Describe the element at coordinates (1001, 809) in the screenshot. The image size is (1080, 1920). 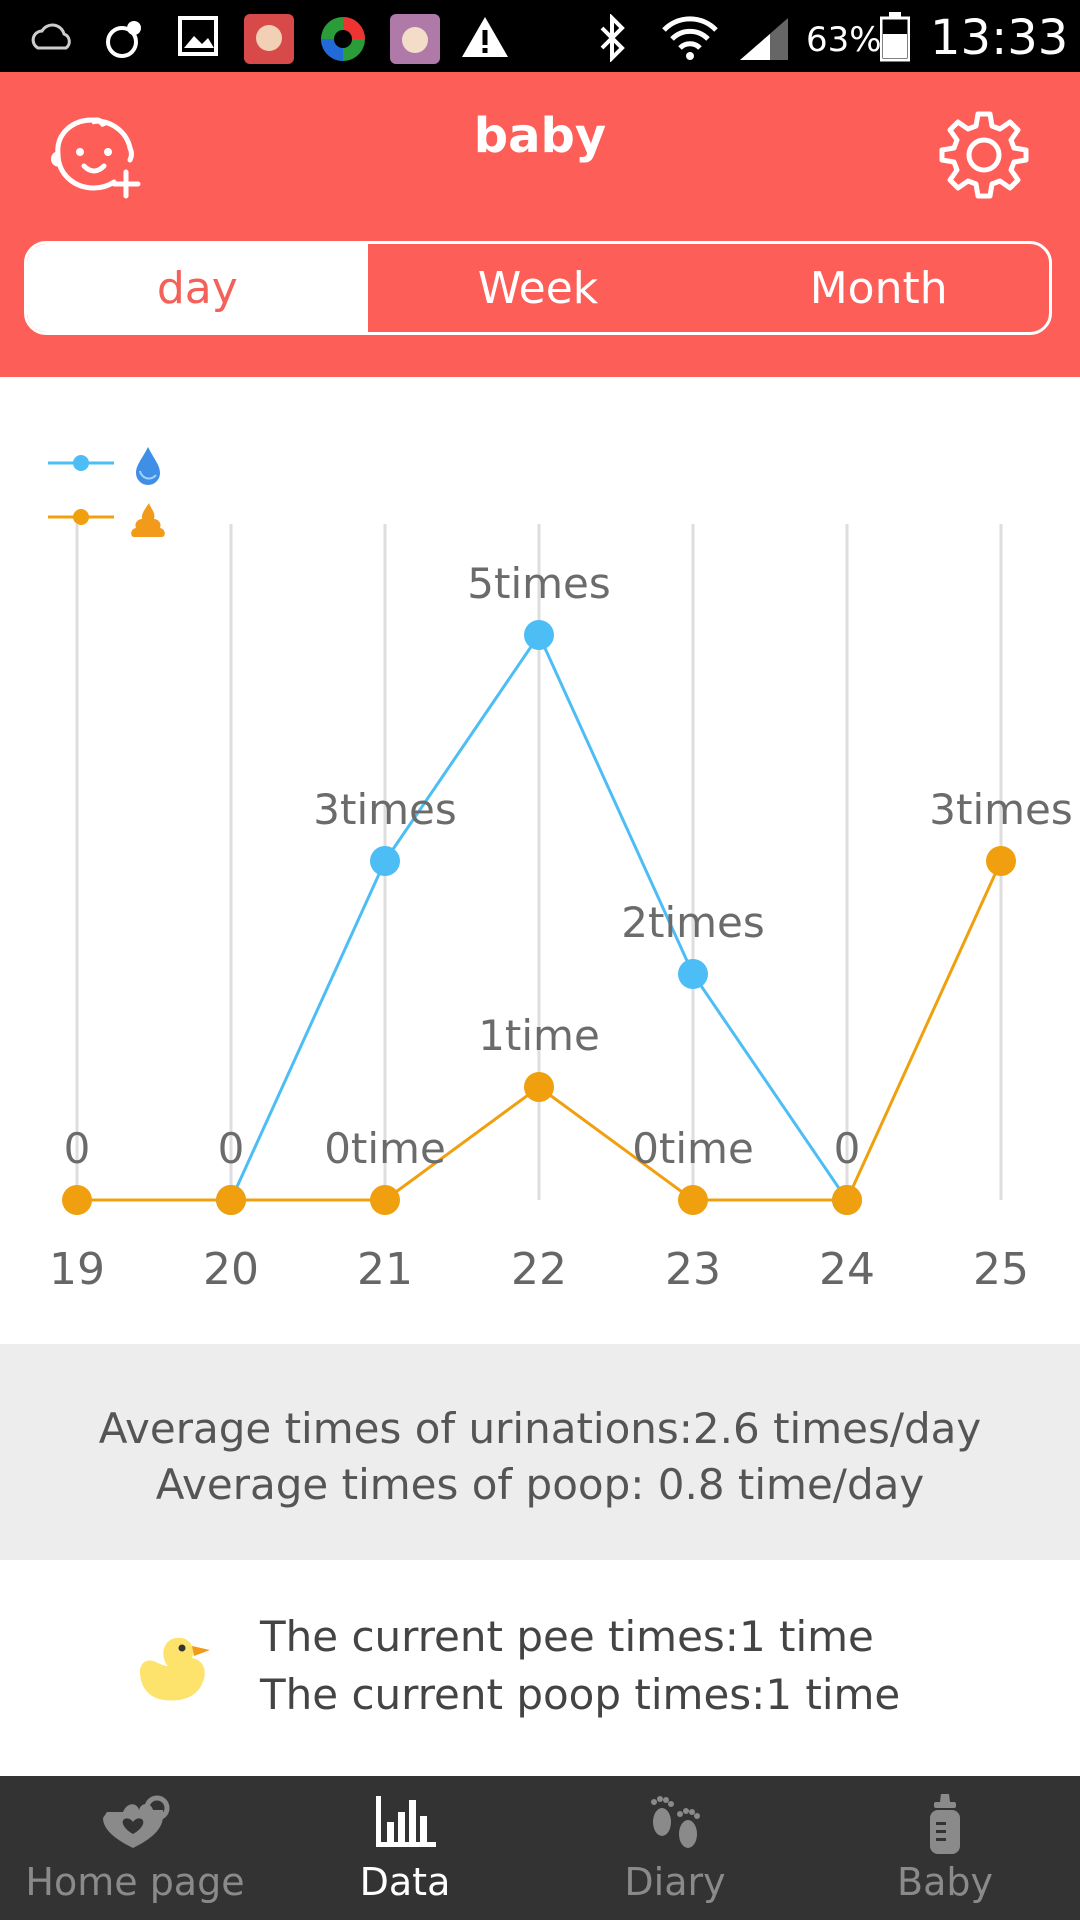
I see `poop-data-label: 3times` at that location.